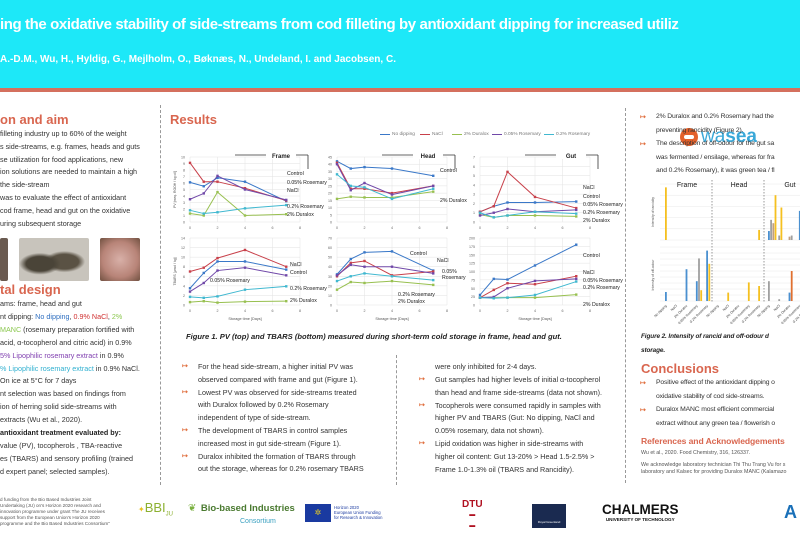 This screenshot has width=800, height=533. I want to click on y-tick-label: 2, so click(474, 204).